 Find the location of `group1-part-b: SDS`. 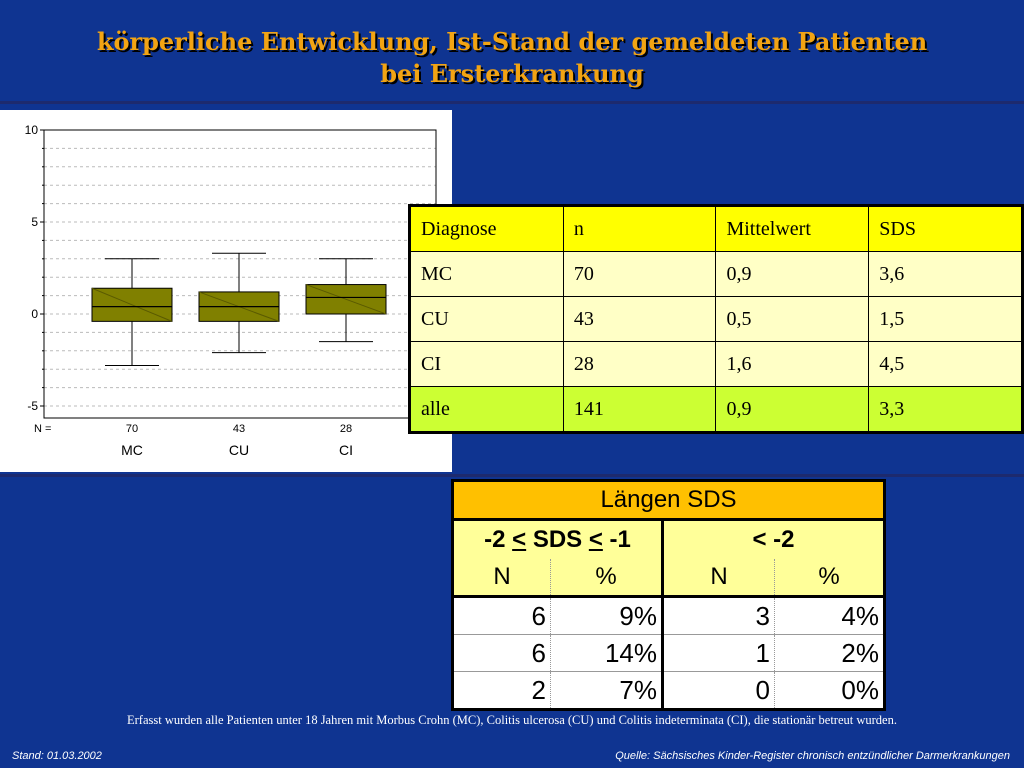

group1-part-b: SDS is located at coordinates (557, 539).